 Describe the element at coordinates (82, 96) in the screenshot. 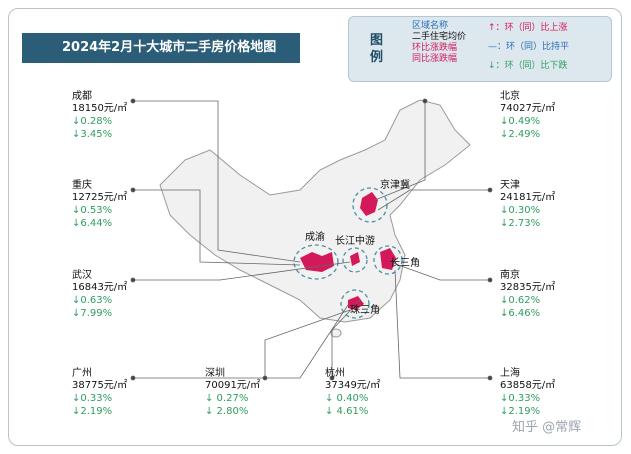

I see `city-name: 成都` at that location.